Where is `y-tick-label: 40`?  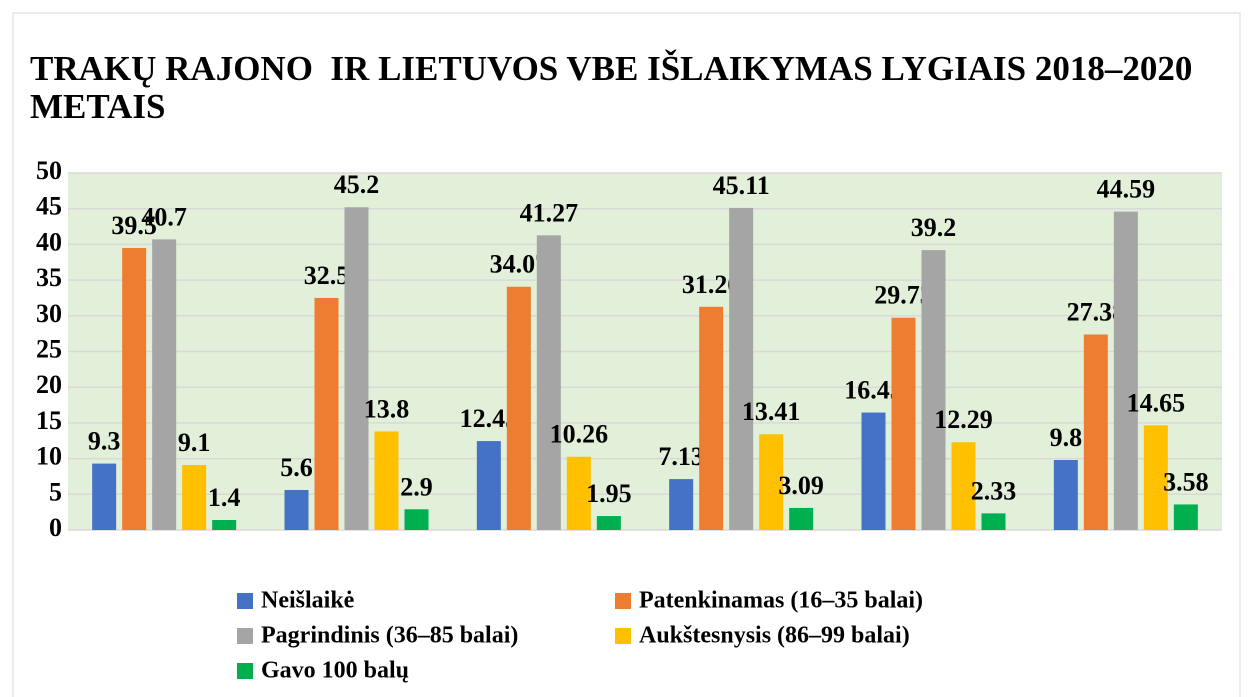 y-tick-label: 40 is located at coordinates (49, 241).